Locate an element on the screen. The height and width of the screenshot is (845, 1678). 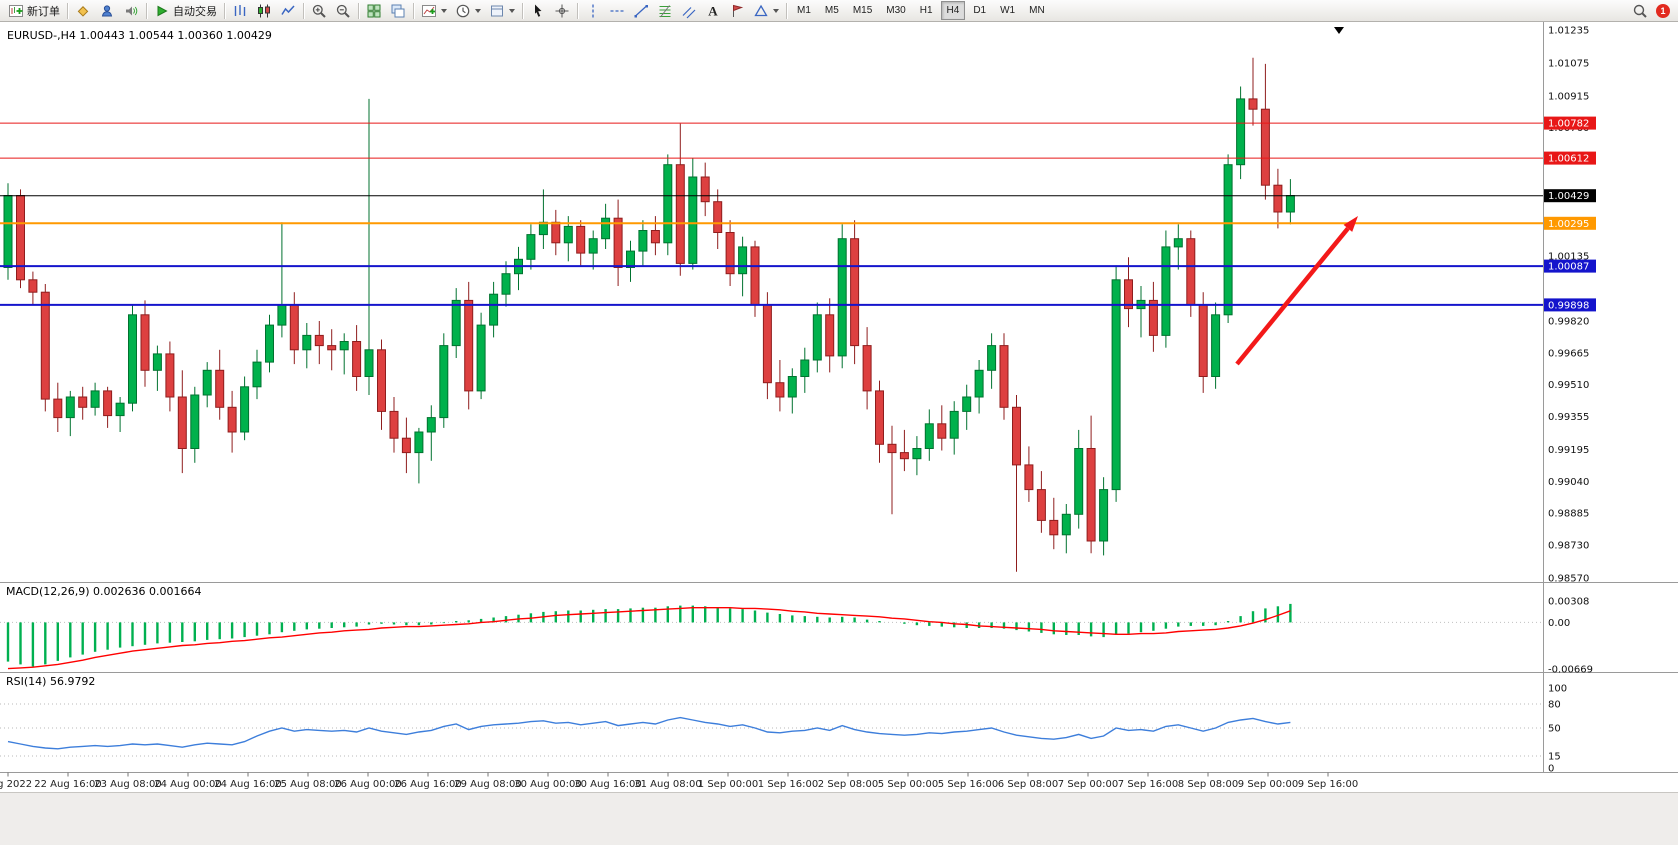
notification-badge: 1 is located at coordinates (1663, 10).